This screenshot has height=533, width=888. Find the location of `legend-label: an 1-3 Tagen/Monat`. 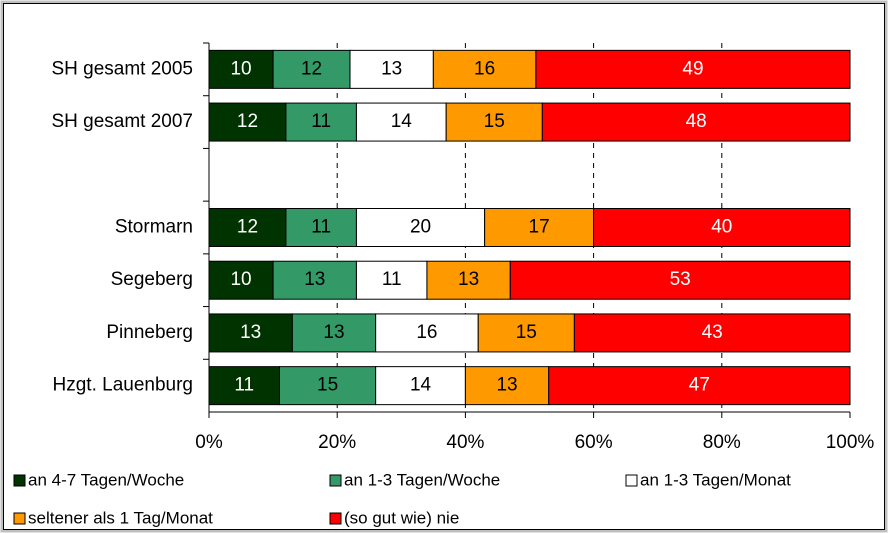

legend-label: an 1-3 Tagen/Monat is located at coordinates (715, 479).